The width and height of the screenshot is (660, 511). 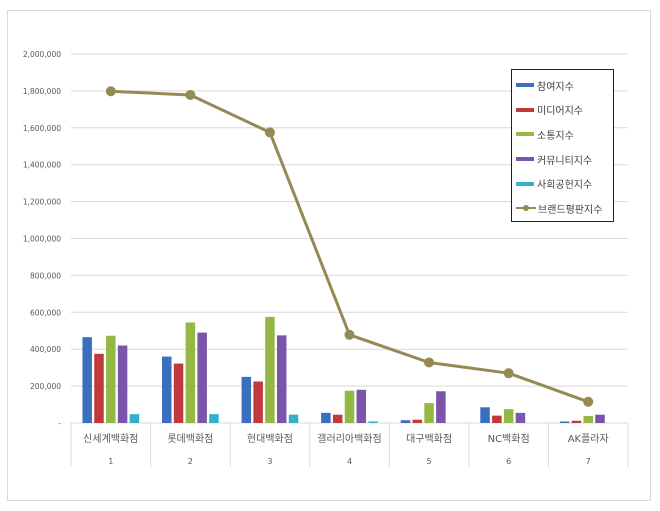 I want to click on y-tick-label: 800,000, so click(x=45, y=275).